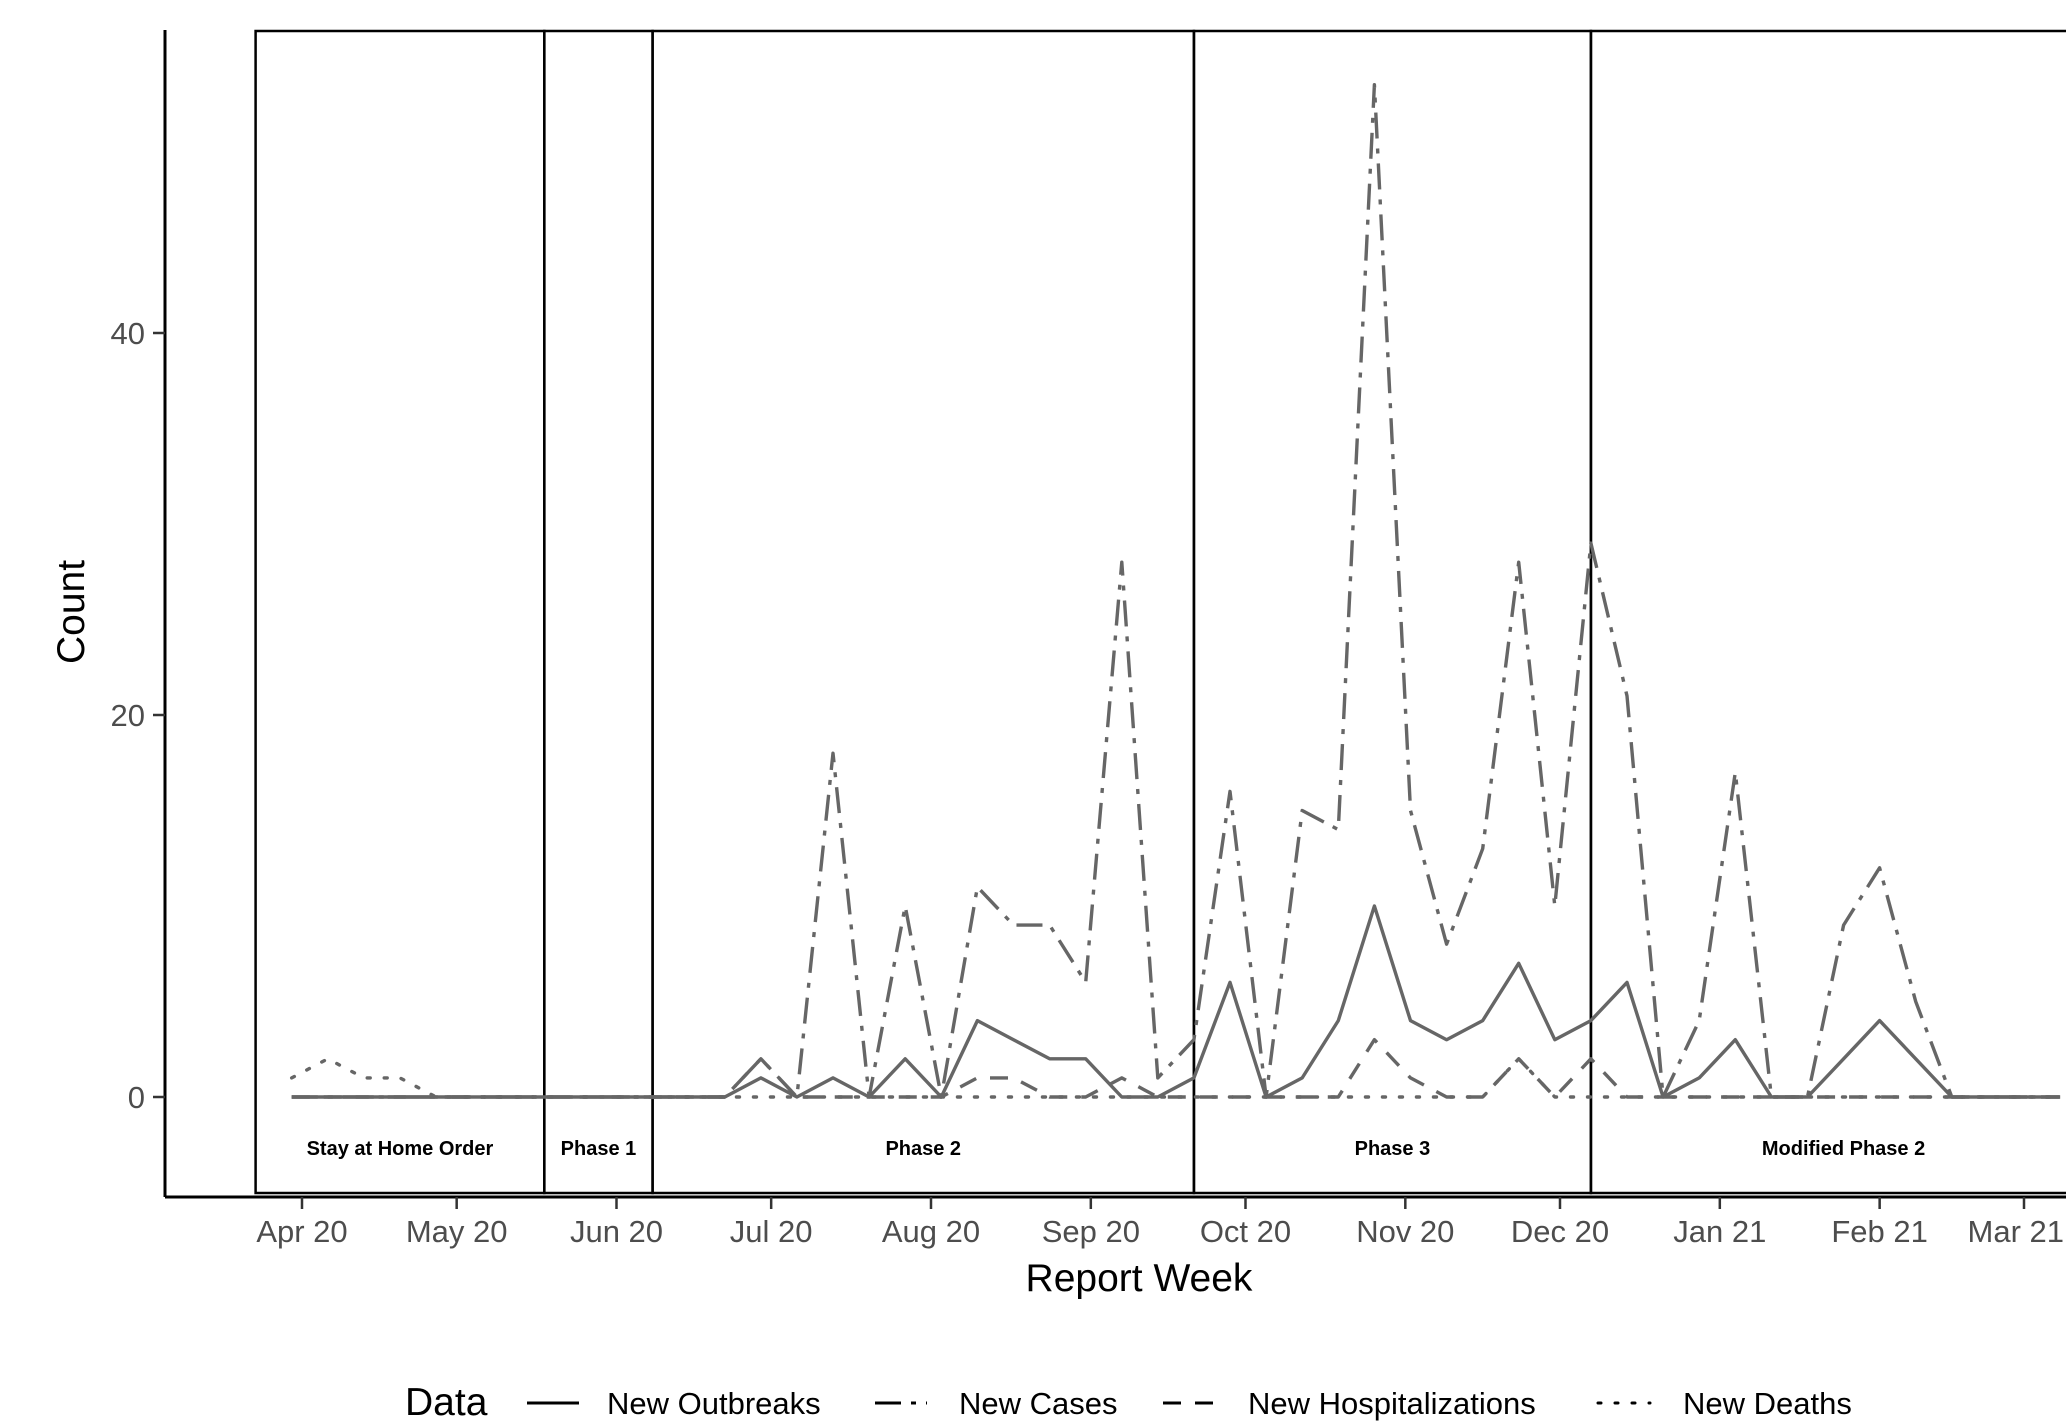  I want to click on x-tick-label-11: Feb 21, so click(1879, 1231).